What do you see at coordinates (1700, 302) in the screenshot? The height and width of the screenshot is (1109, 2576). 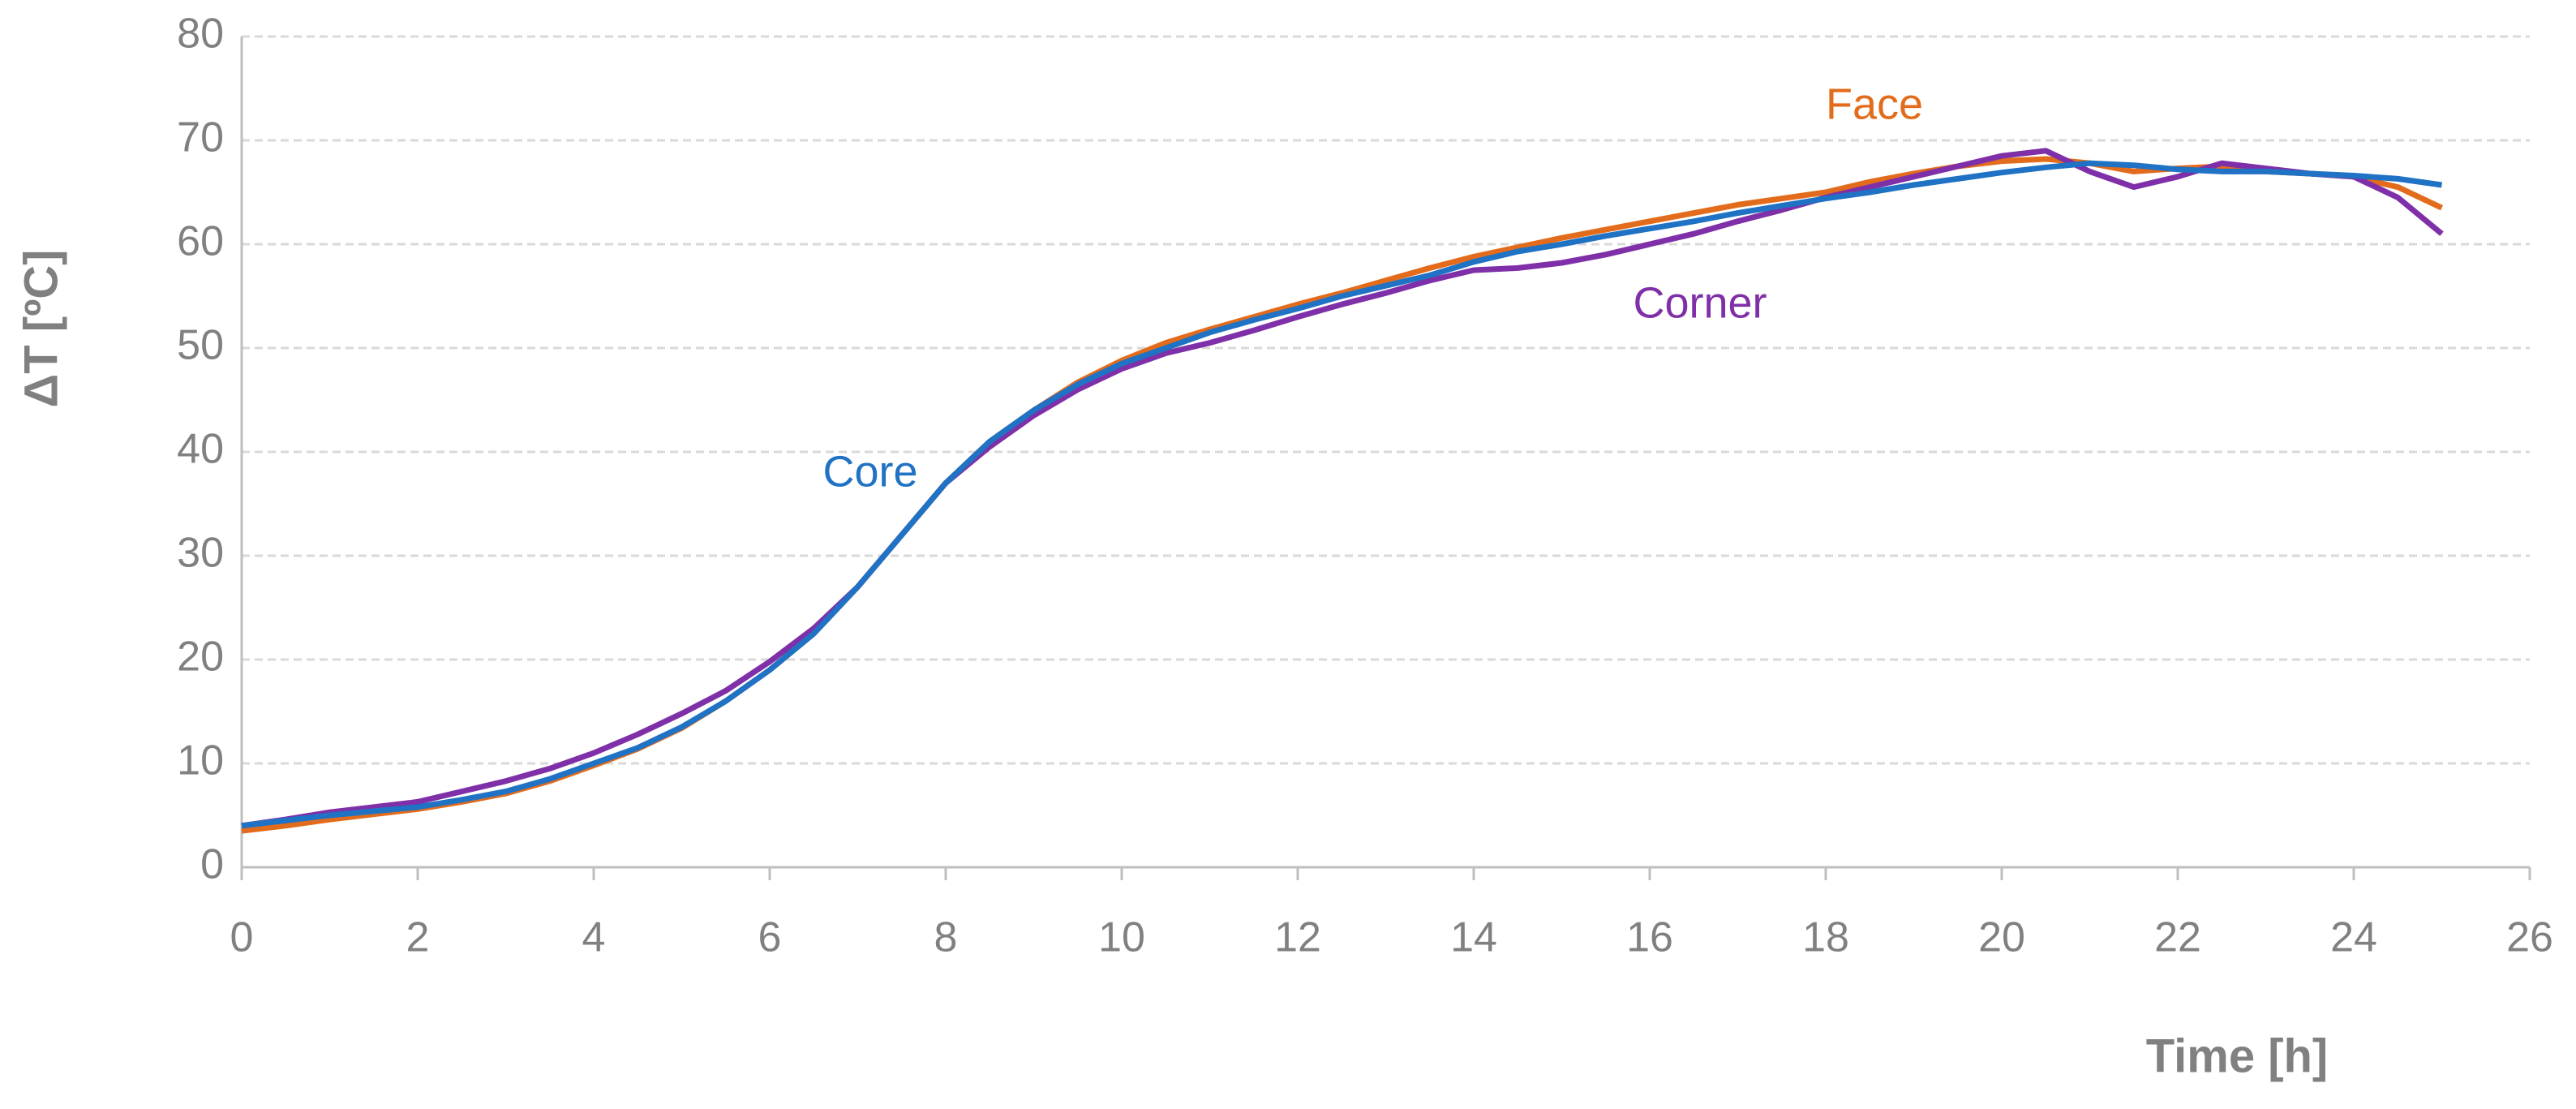 I see `series-label: Corner` at bounding box center [1700, 302].